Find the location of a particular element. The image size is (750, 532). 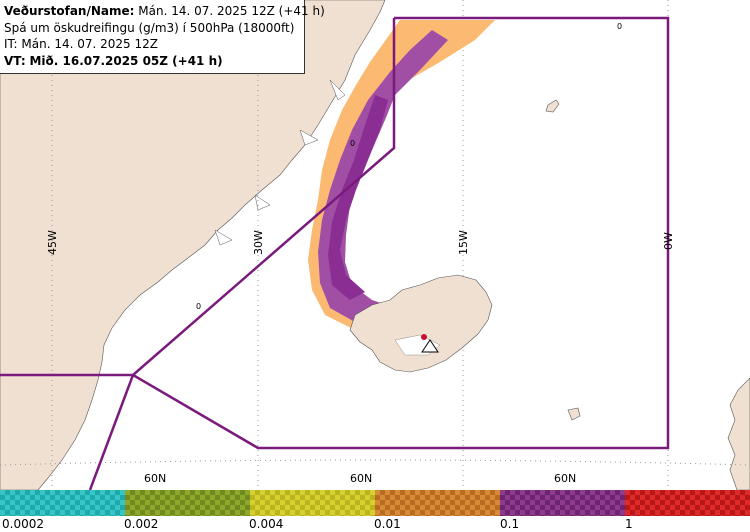

lon-label-0w: 0W is located at coordinates (668, 241).